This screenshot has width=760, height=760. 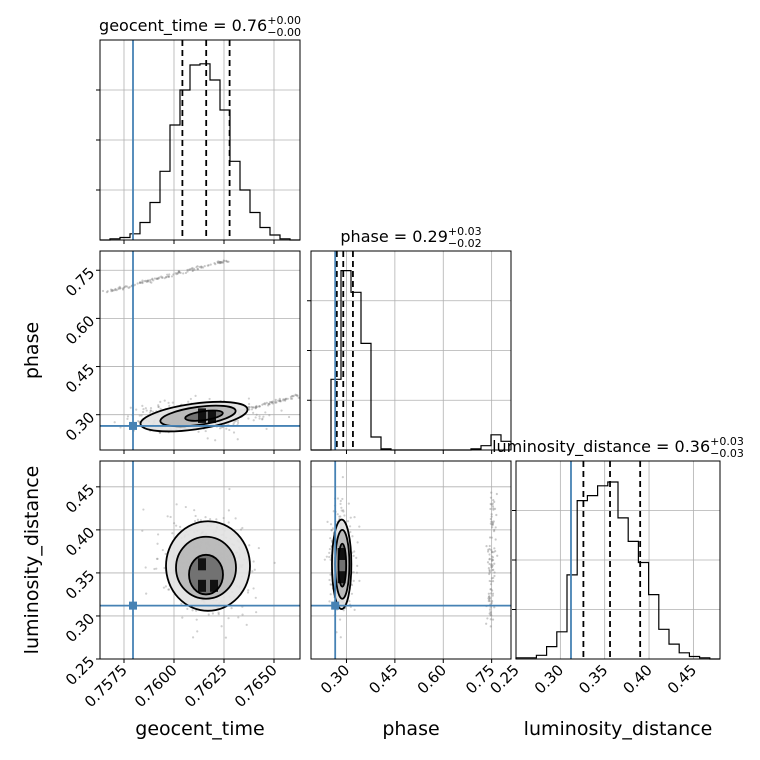 What do you see at coordinates (341, 553) in the screenshot?
I see `density-core` at bounding box center [341, 553].